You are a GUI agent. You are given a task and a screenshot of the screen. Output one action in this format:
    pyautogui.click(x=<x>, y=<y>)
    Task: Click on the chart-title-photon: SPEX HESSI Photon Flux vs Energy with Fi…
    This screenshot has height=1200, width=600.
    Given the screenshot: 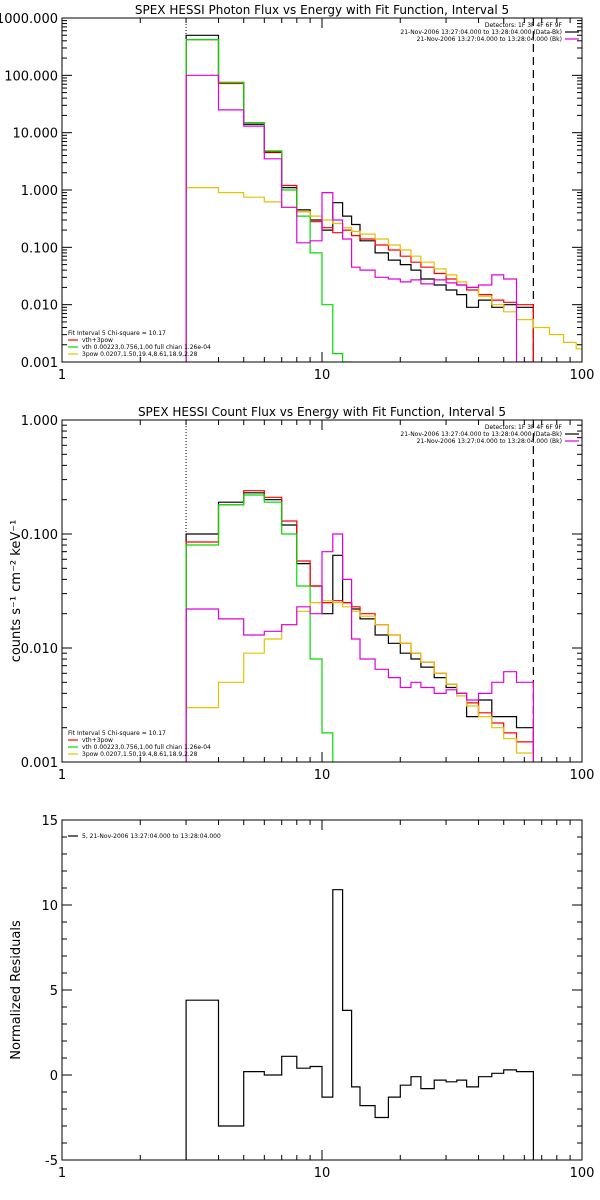 What is the action you would take?
    pyautogui.click(x=322, y=10)
    